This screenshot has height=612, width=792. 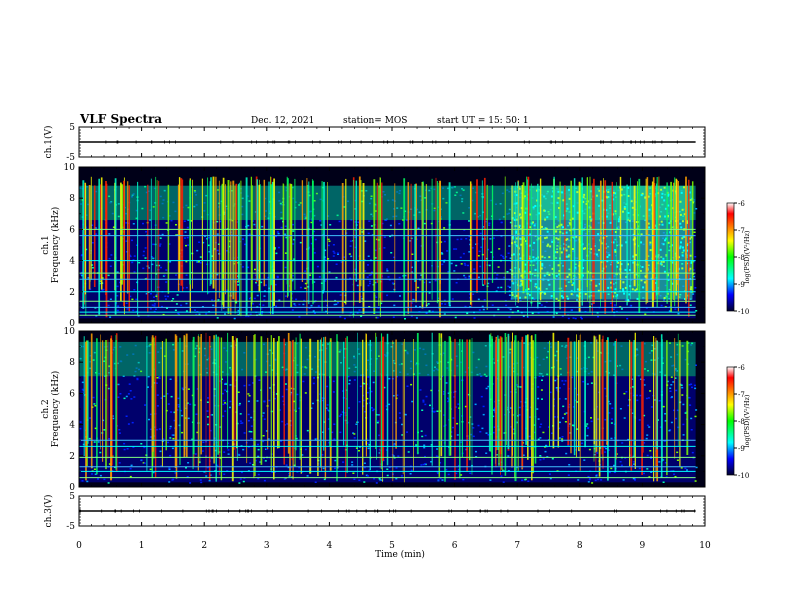 I want to click on y-tick-label: 5, so click(x=72, y=128).